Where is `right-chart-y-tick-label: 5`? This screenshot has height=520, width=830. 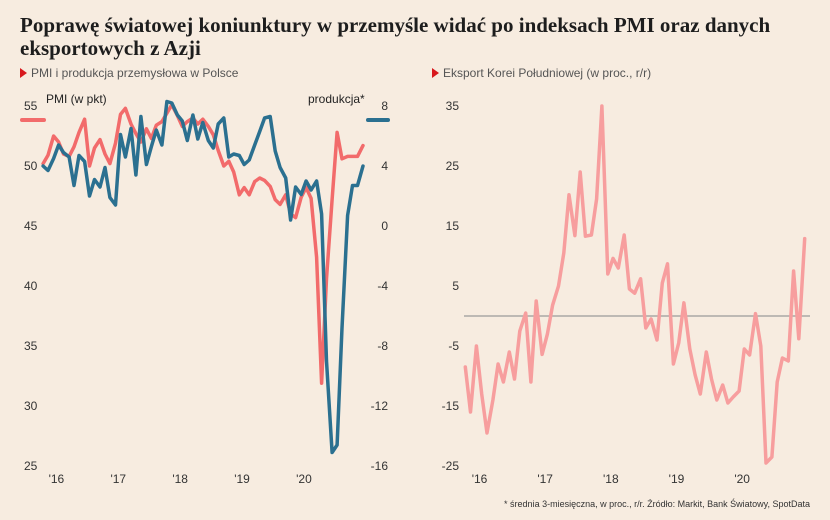 right-chart-y-tick-label: 5 is located at coordinates (455, 286).